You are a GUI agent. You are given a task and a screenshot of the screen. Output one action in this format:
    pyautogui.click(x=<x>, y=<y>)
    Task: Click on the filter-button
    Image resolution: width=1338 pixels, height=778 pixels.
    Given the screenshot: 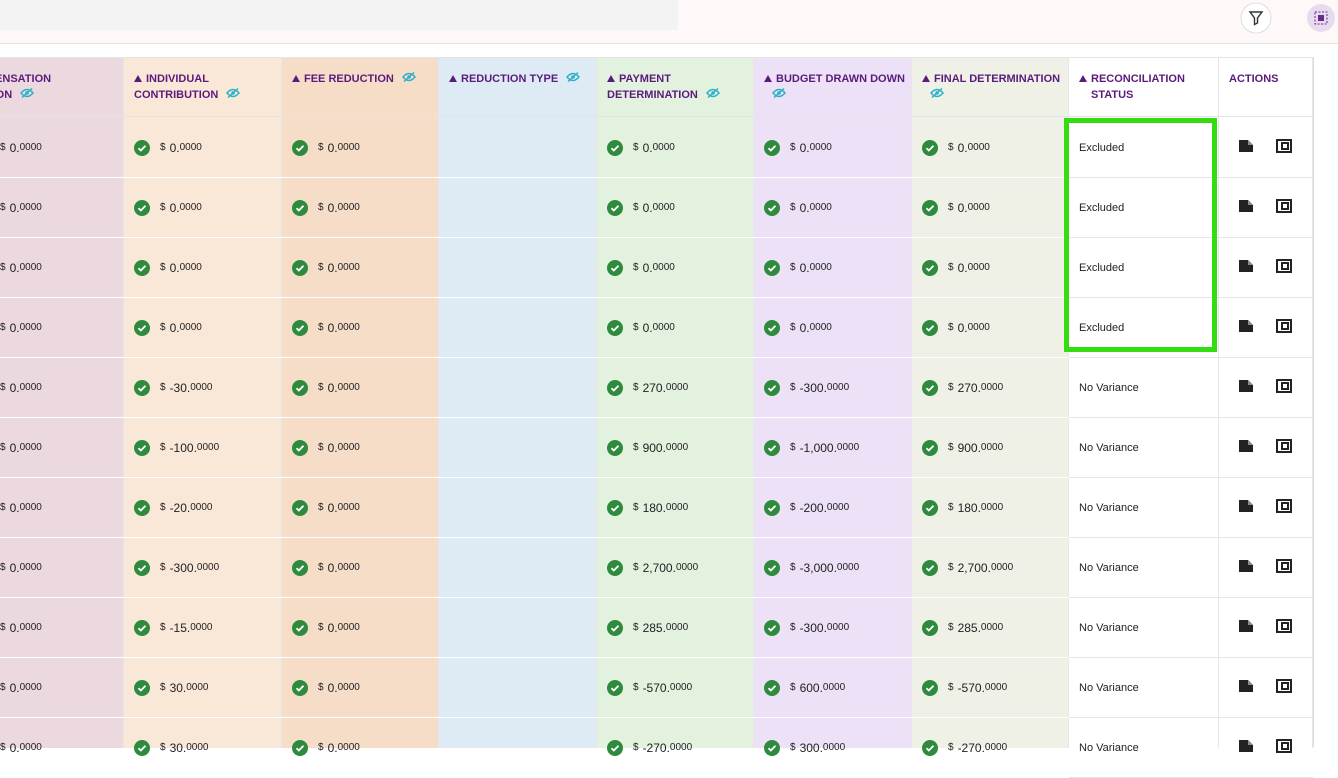 What is the action you would take?
    pyautogui.click(x=1256, y=18)
    